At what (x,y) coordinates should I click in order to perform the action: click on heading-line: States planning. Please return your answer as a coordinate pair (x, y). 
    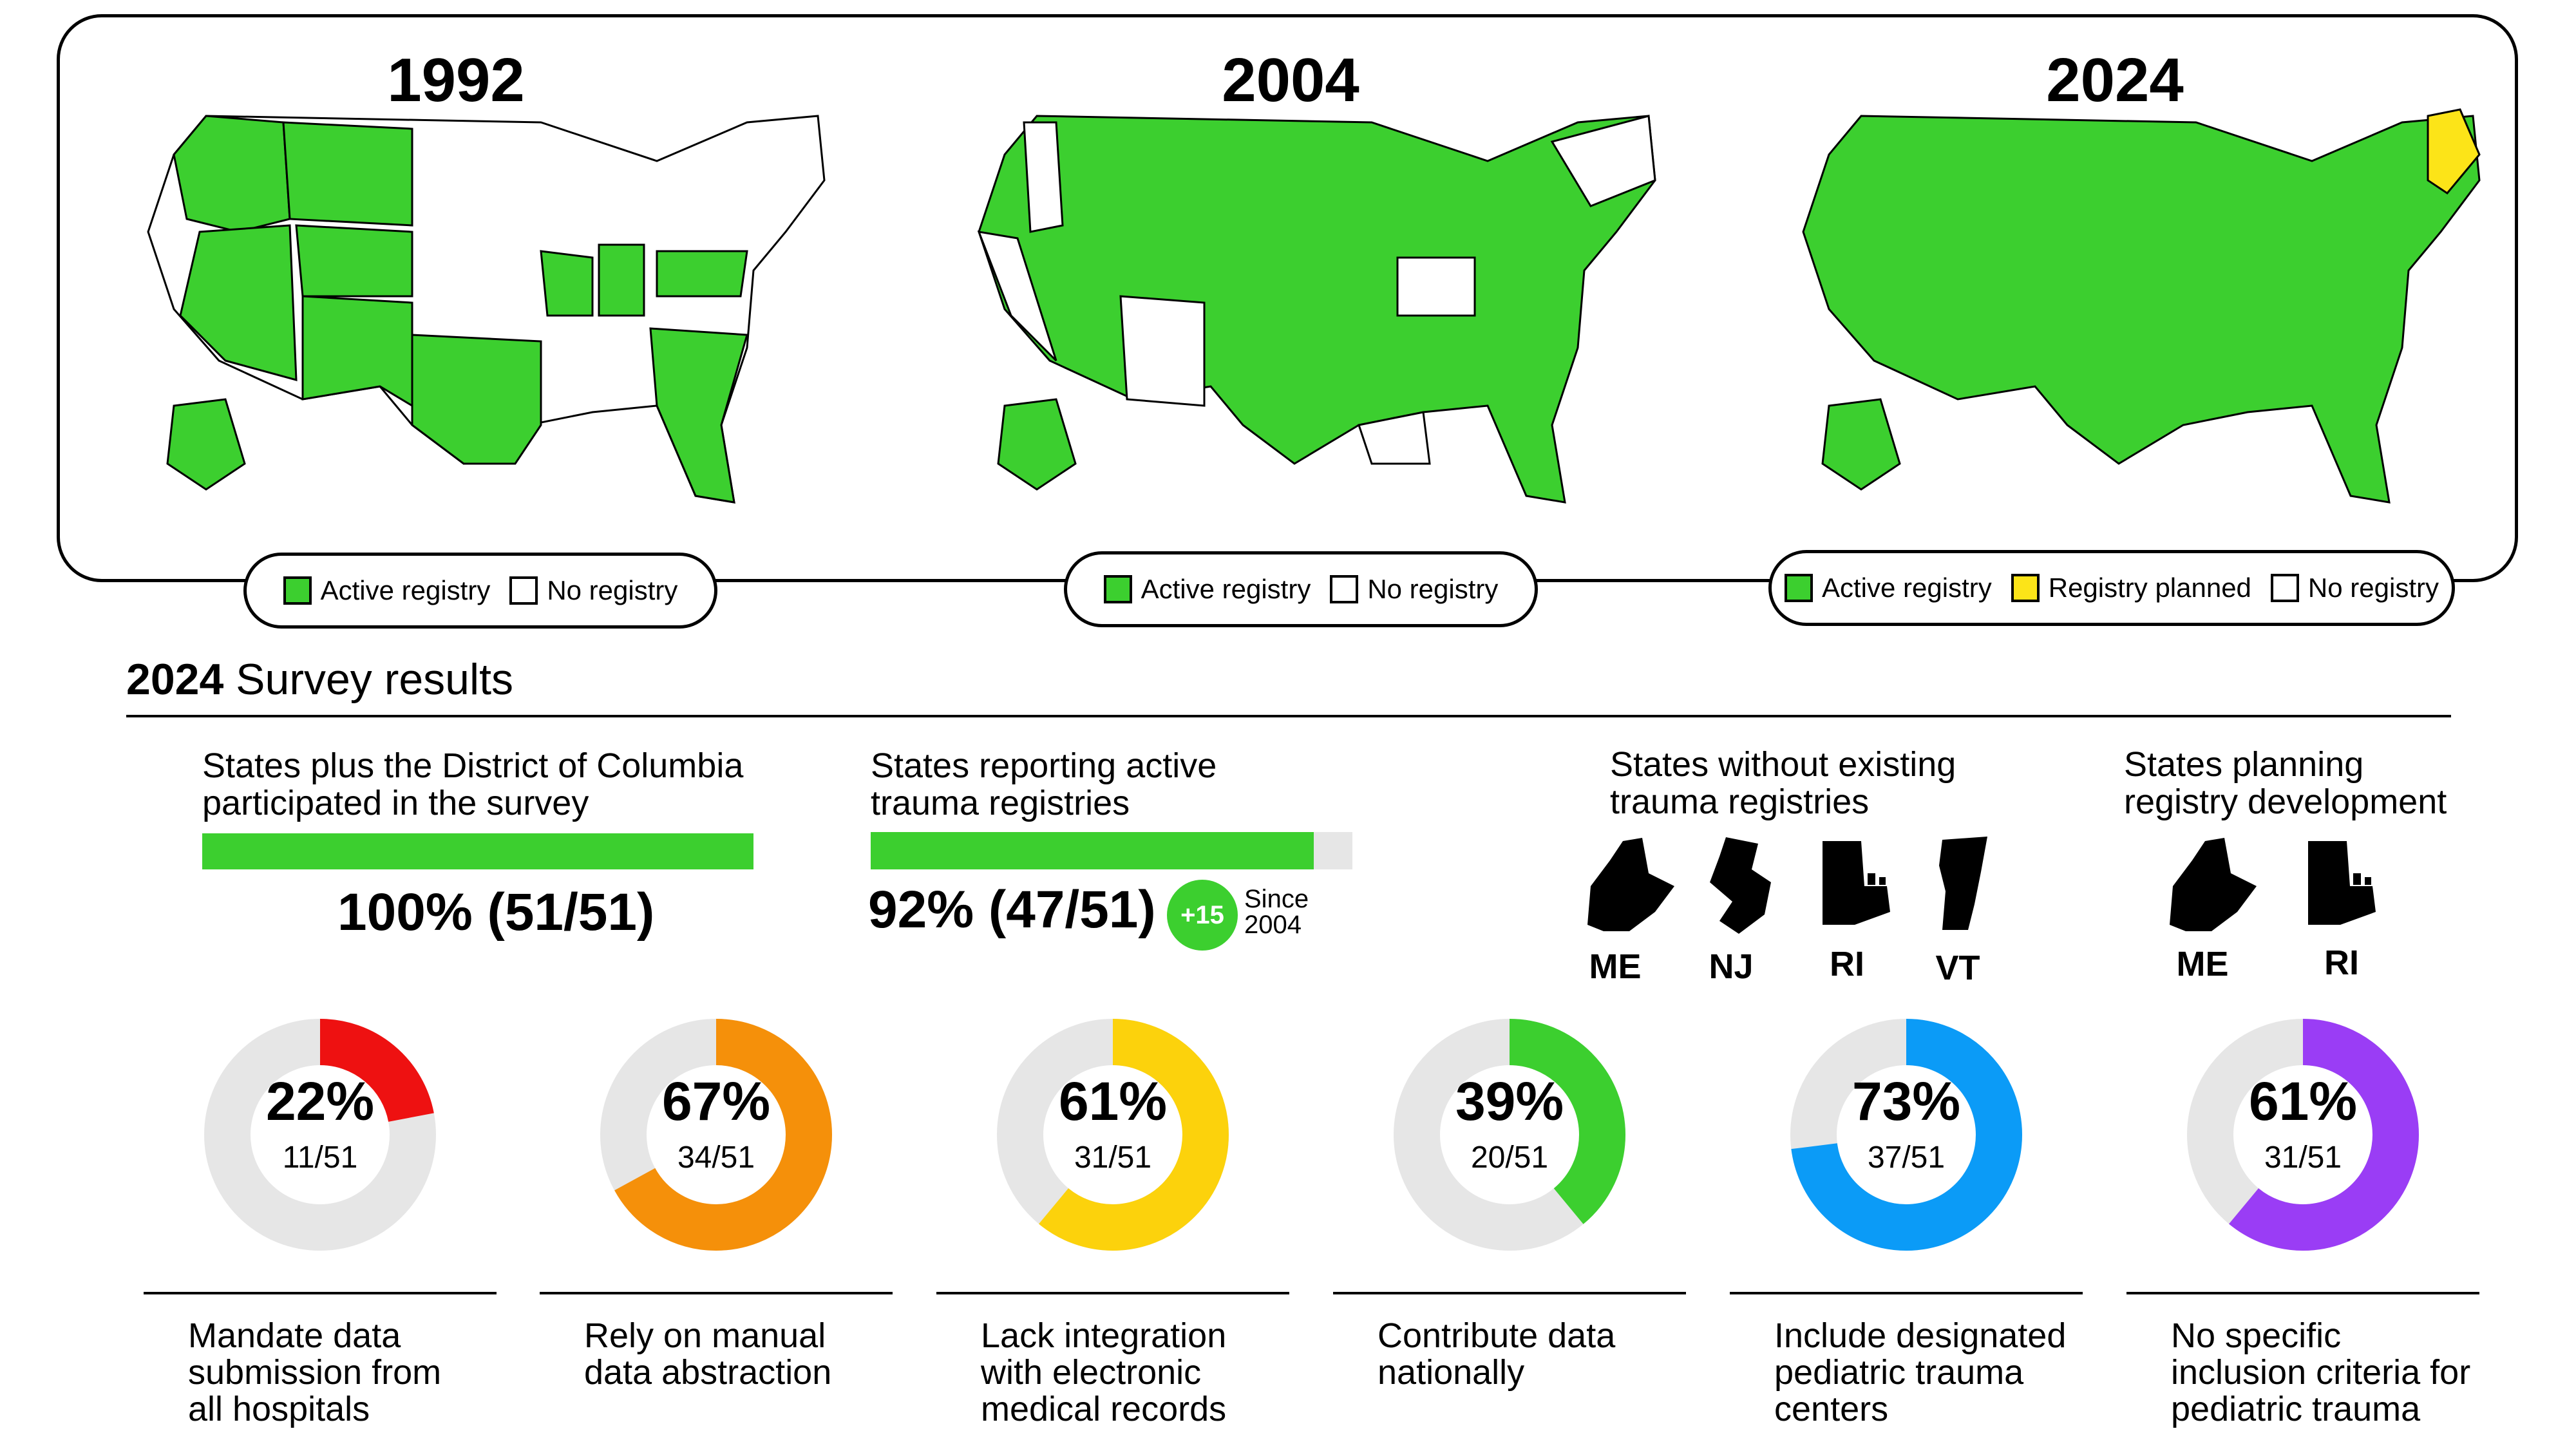
    Looking at the image, I should click on (2244, 764).